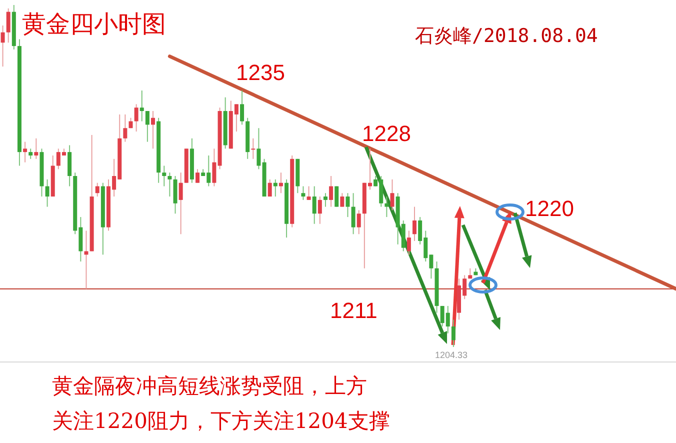 The height and width of the screenshot is (443, 676). What do you see at coordinates (260, 72) in the screenshot?
I see `annotation: 1235` at bounding box center [260, 72].